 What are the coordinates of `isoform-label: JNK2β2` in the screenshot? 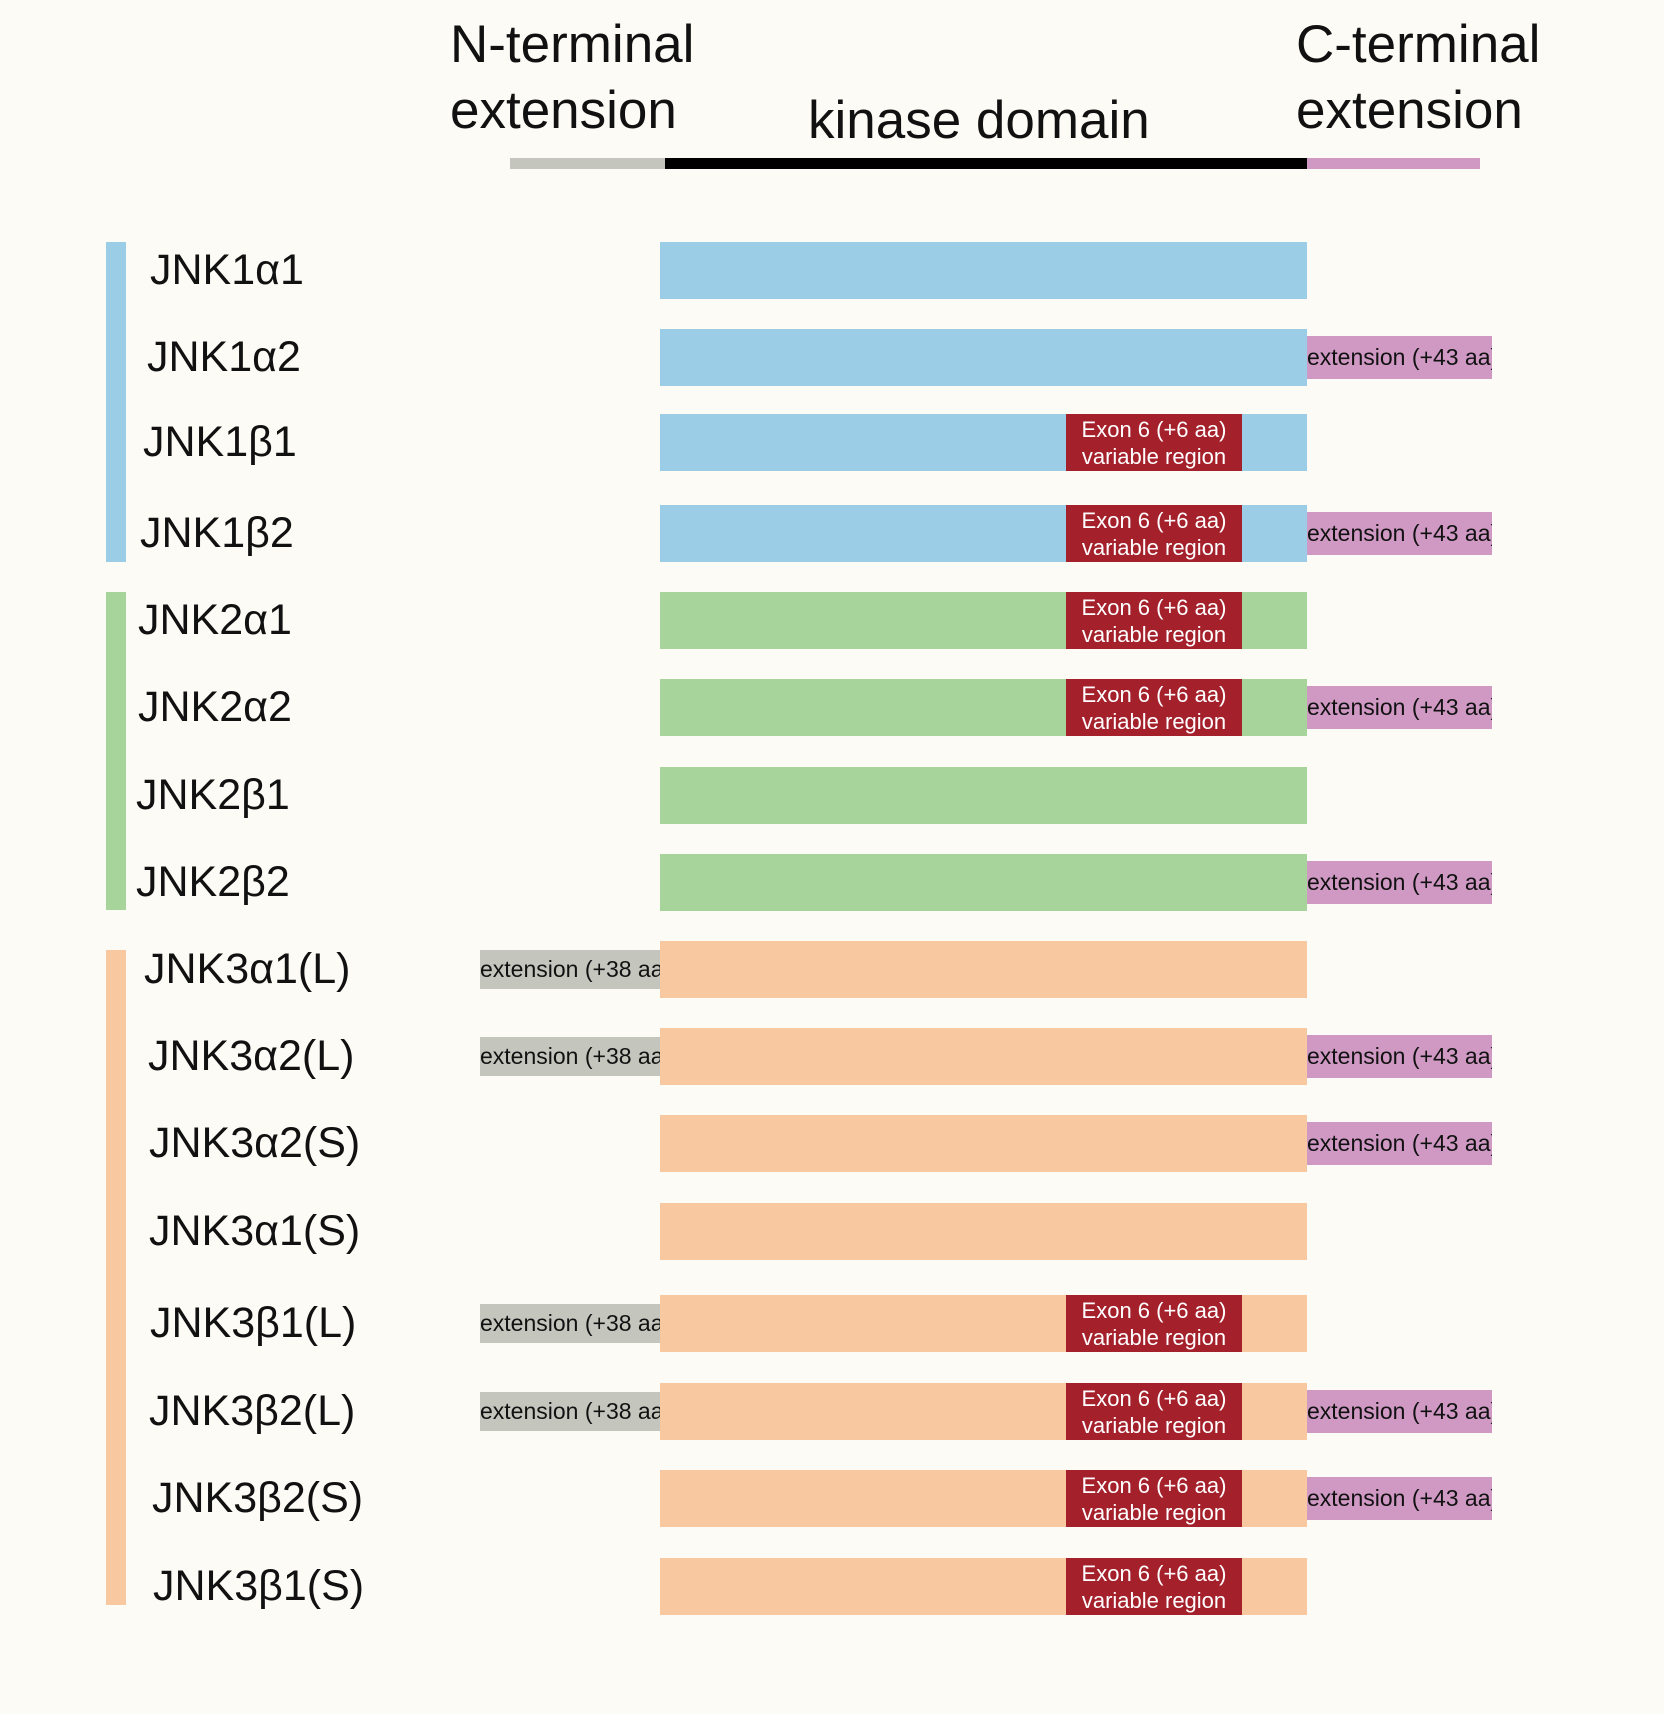 It's located at (213, 882).